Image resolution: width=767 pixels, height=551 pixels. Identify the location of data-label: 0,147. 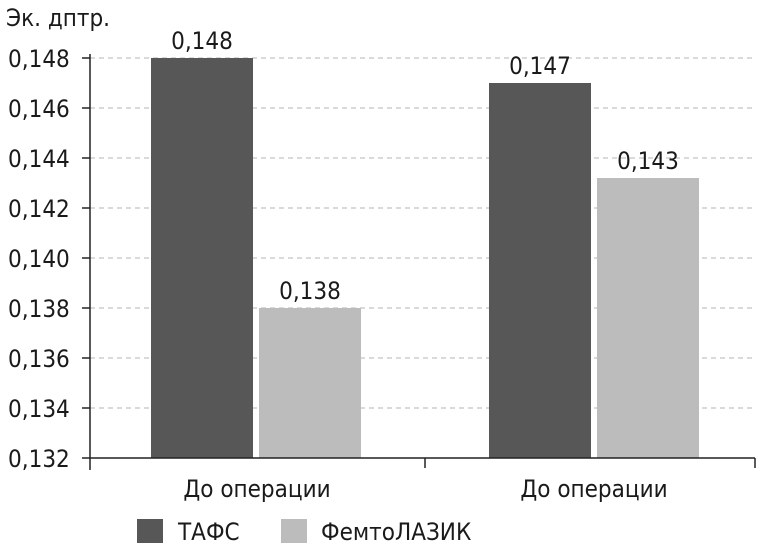
(540, 66).